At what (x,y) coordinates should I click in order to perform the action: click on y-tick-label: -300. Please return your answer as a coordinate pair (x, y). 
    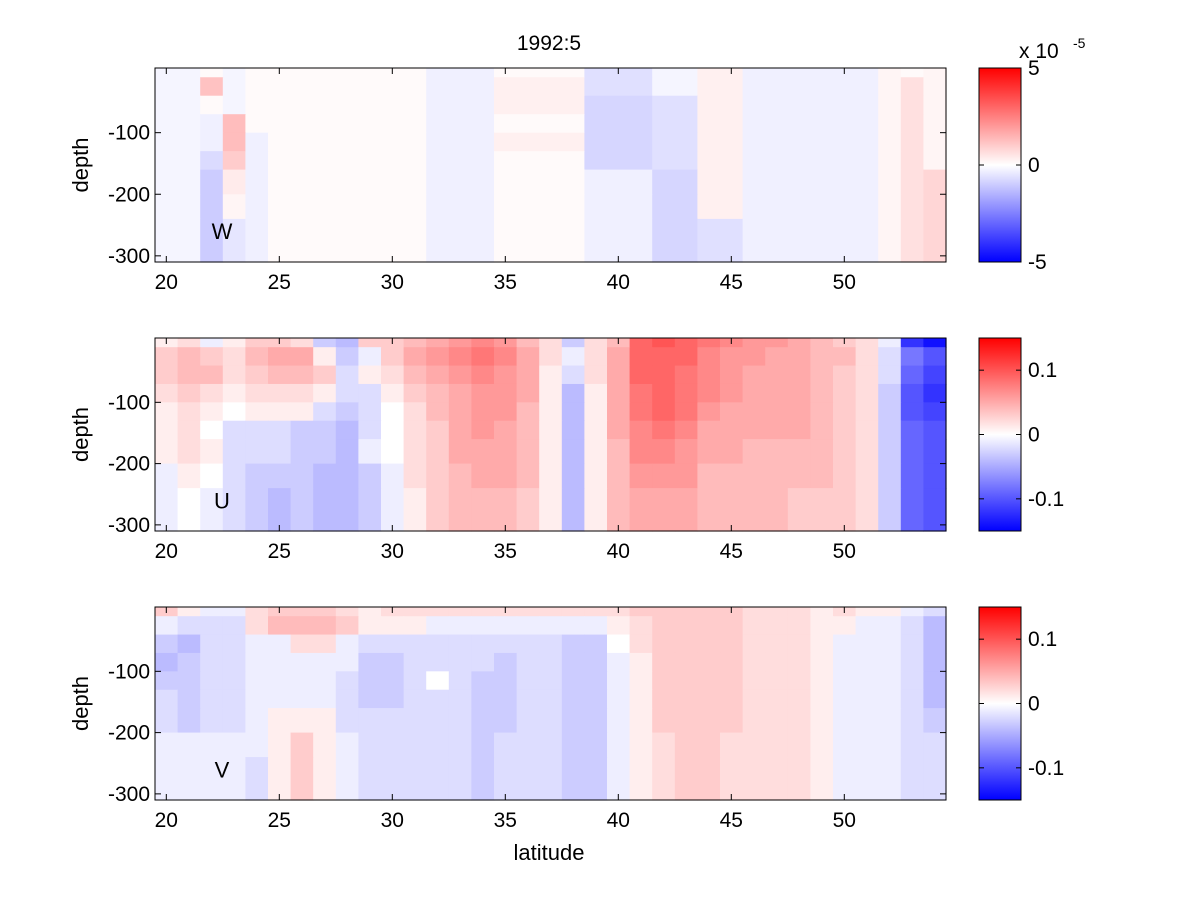
    Looking at the image, I should click on (129, 525).